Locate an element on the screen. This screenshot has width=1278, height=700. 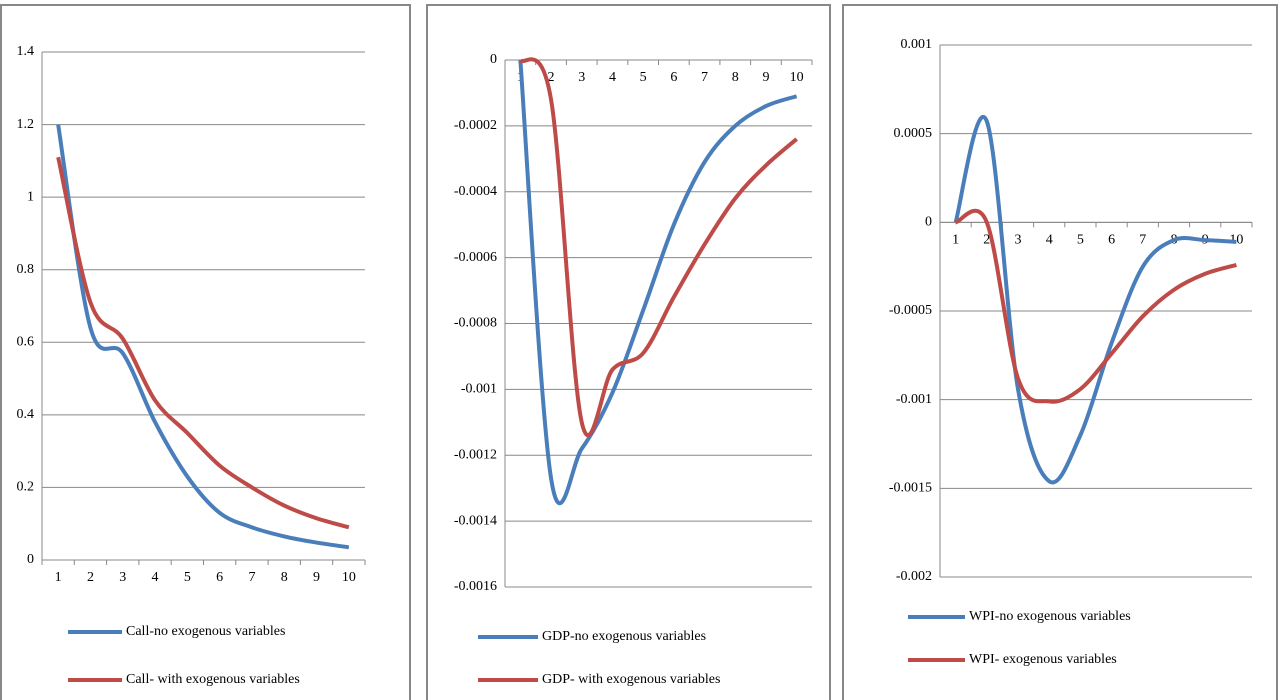
y-tick-label: 0.6 is located at coordinates (26, 342).